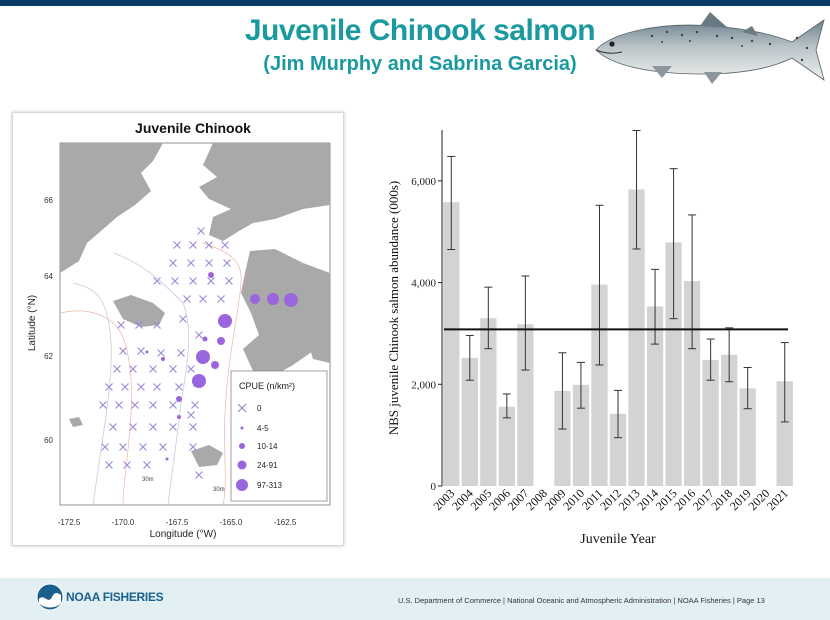  Describe the element at coordinates (285, 522) in the screenshot. I see `x-tick-label: -162.5` at that location.